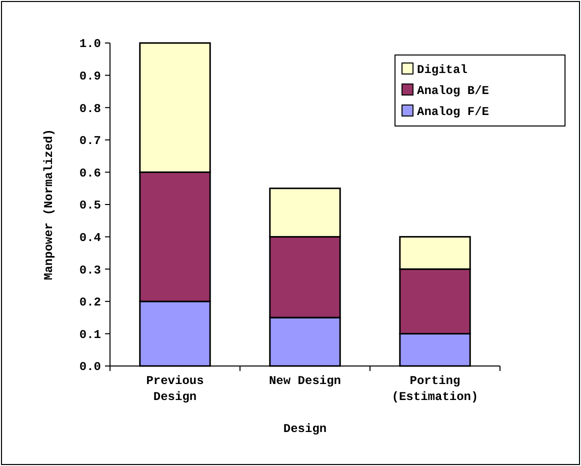 Image resolution: width=581 pixels, height=466 pixels. What do you see at coordinates (435, 389) in the screenshot?
I see `x-tick-label: Porting (Estimation)` at bounding box center [435, 389].